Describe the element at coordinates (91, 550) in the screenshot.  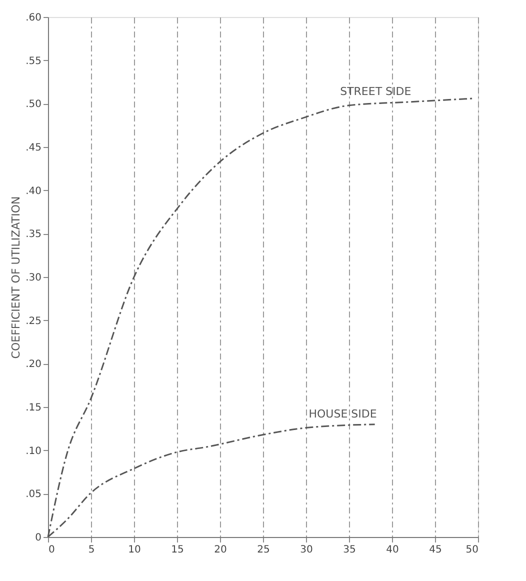
I see `x-tick-label: 5` at that location.